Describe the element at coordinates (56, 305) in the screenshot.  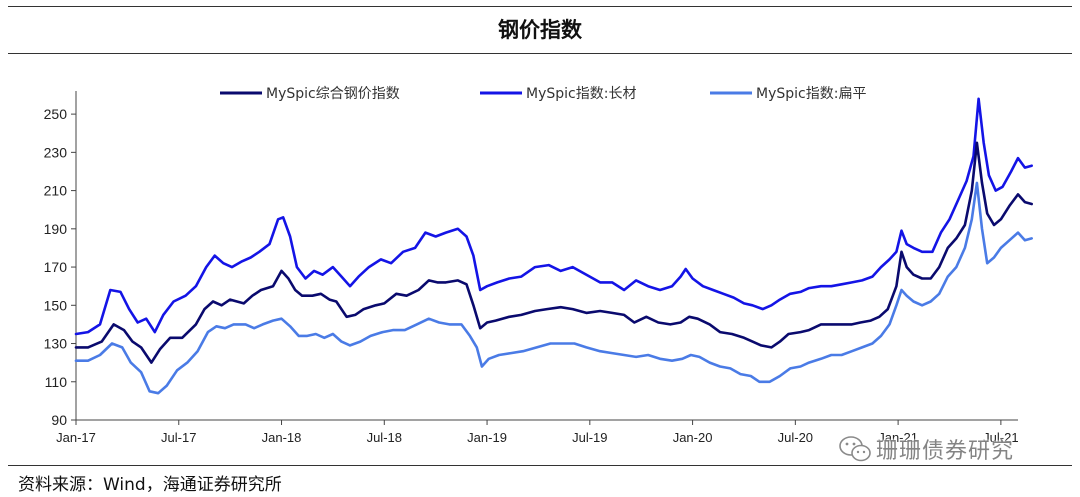
I see `y-tick-label: 150` at that location.